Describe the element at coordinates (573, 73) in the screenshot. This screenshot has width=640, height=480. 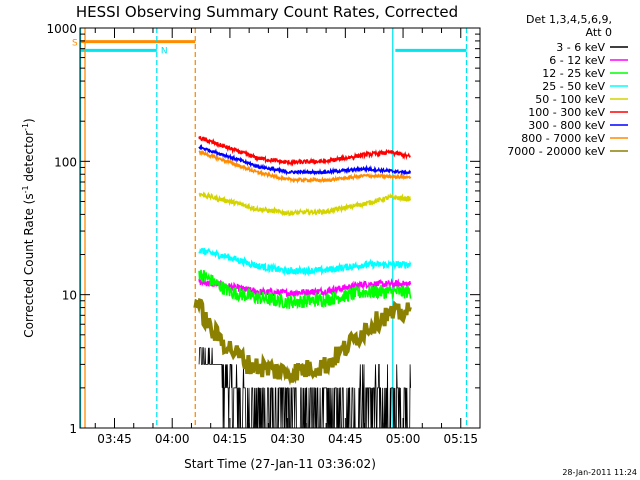
I see `legend-entry-label: 12 - 25 keV` at that location.